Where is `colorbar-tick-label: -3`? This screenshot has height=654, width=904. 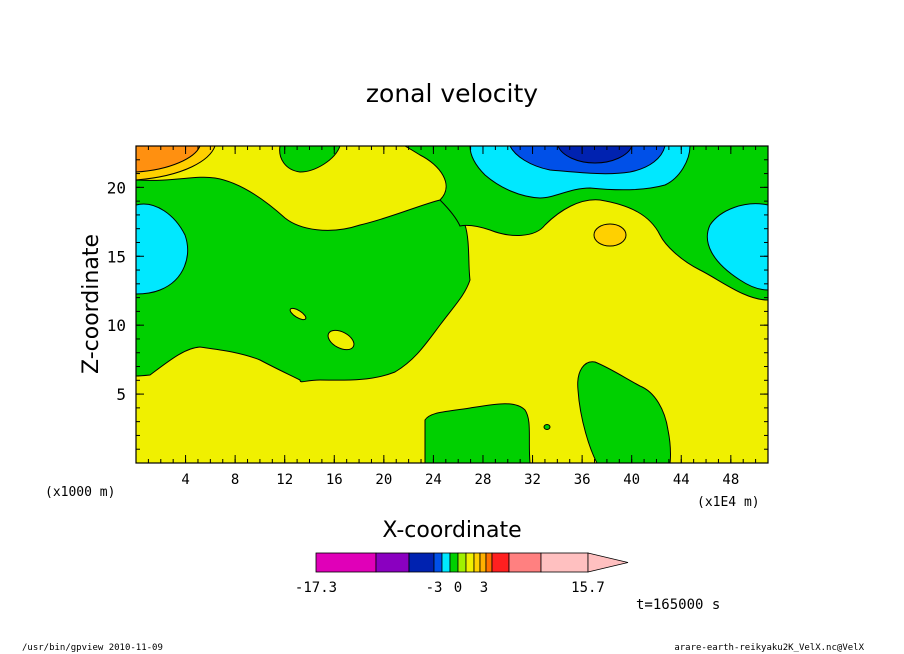 colorbar-tick-label: -3 is located at coordinates (434, 588).